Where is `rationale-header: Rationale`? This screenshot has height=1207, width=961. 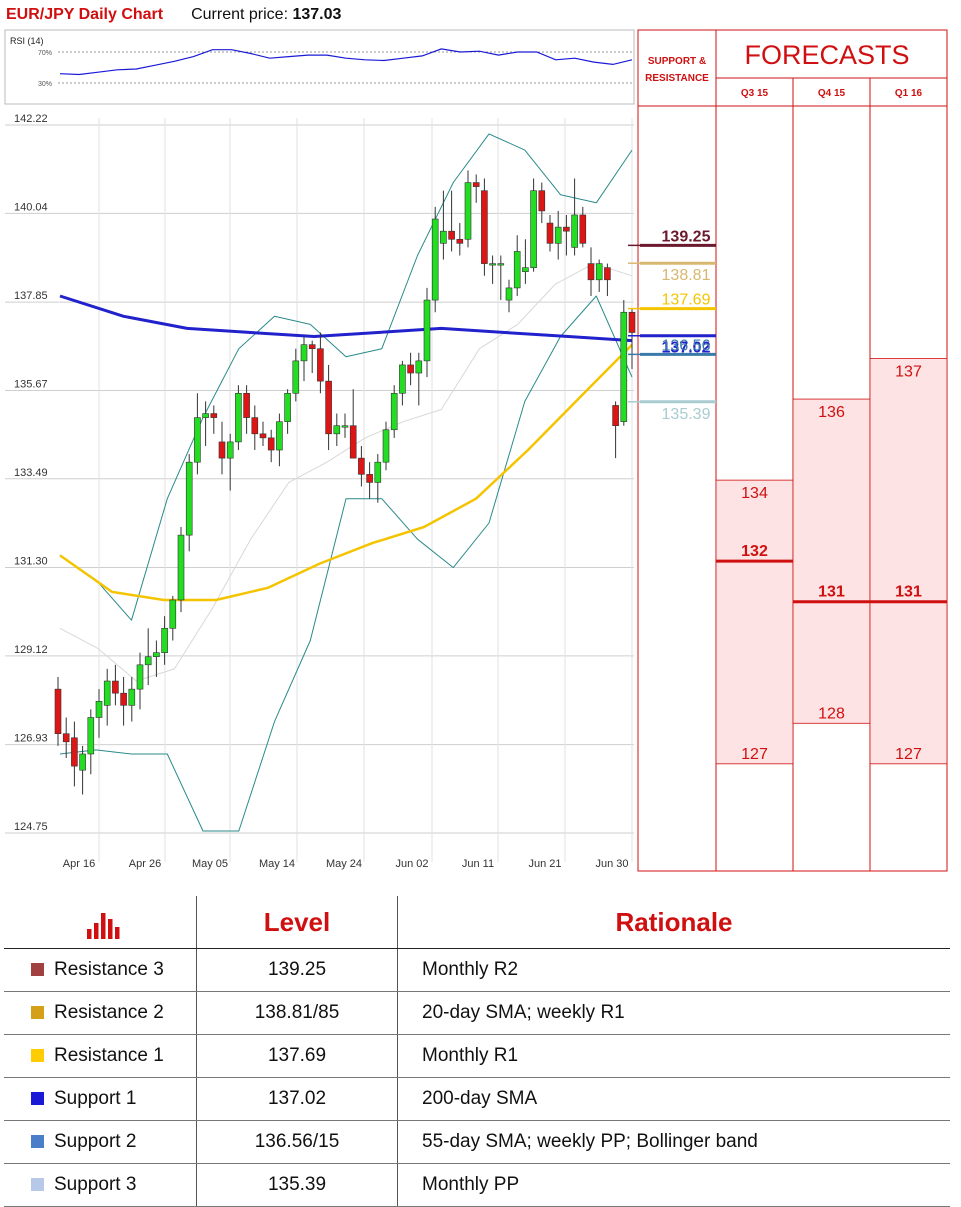 rationale-header: Rationale is located at coordinates (673, 922).